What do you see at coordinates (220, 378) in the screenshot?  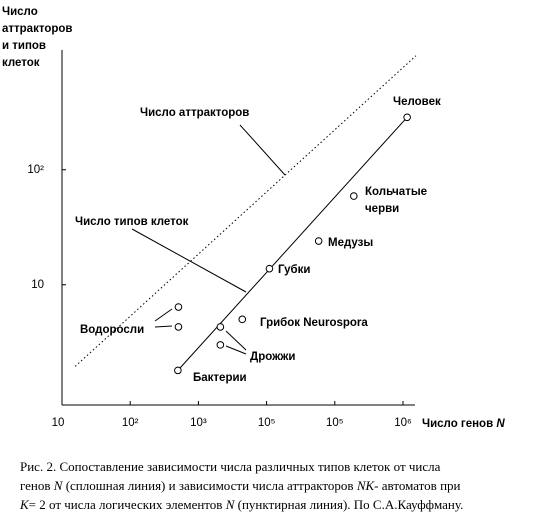 I see `point-label: Бактерии` at bounding box center [220, 378].